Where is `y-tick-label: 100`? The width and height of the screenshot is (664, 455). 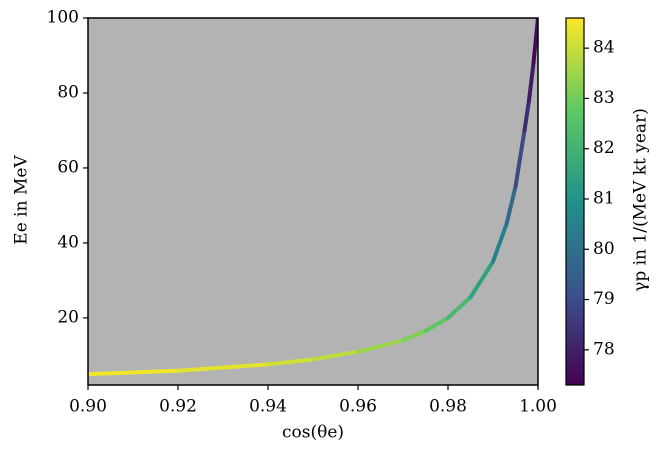 y-tick-label: 100 is located at coordinates (63, 18).